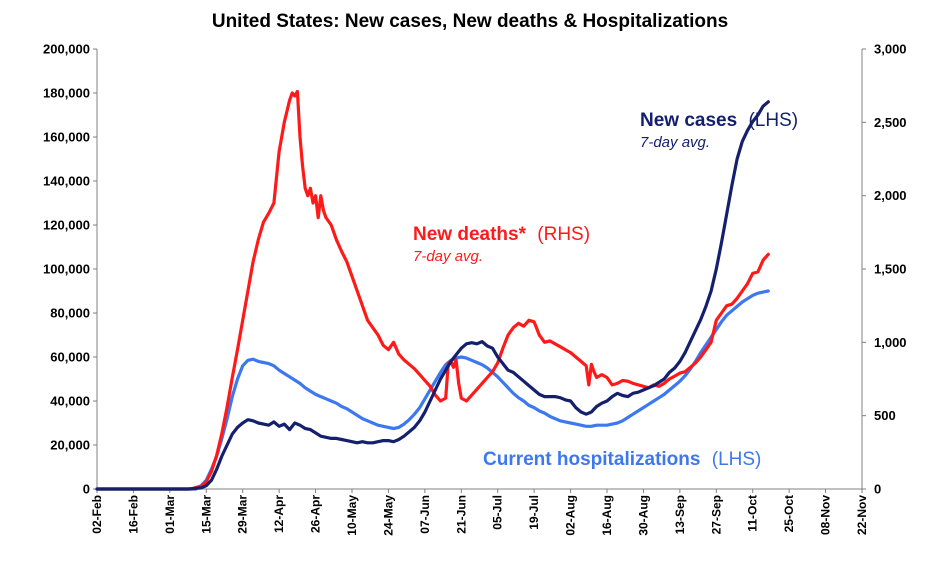 The width and height of the screenshot is (941, 562). What do you see at coordinates (885, 415) in the screenshot?
I see `y-right-tick-label: 500` at bounding box center [885, 415].